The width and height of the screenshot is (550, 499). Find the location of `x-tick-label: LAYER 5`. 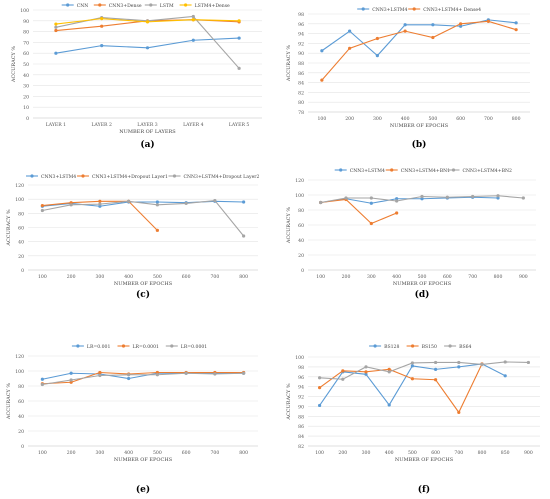

x-tick-label: LAYER 5 is located at coordinates (239, 125).